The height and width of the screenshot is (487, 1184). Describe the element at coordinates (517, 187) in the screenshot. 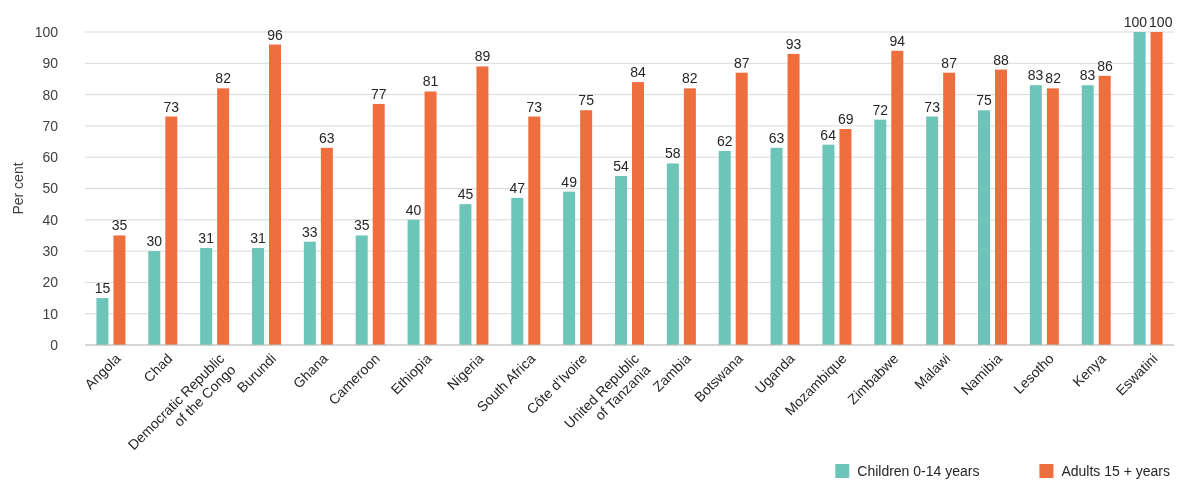

I see `data-label: 47` at that location.